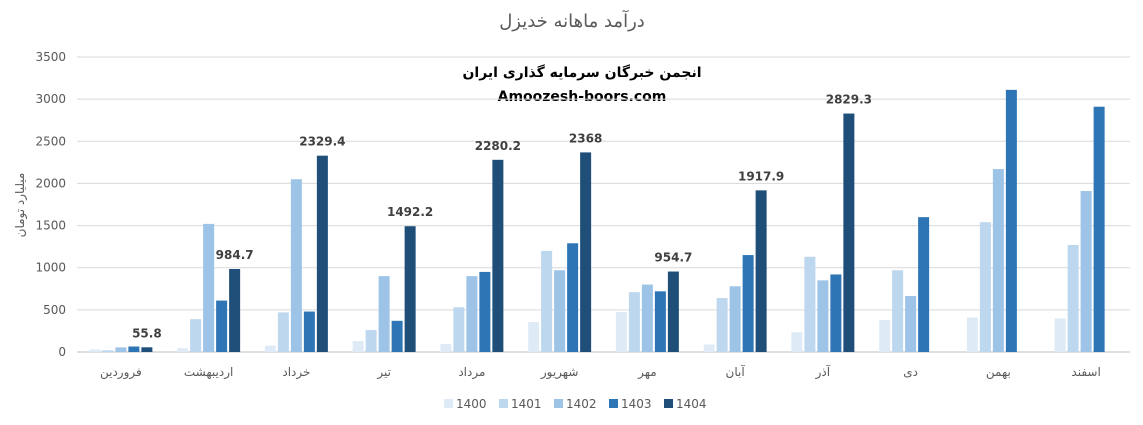 The image size is (1143, 425). What do you see at coordinates (581, 404) in the screenshot?
I see `legend-label-1402: 1402` at bounding box center [581, 404].